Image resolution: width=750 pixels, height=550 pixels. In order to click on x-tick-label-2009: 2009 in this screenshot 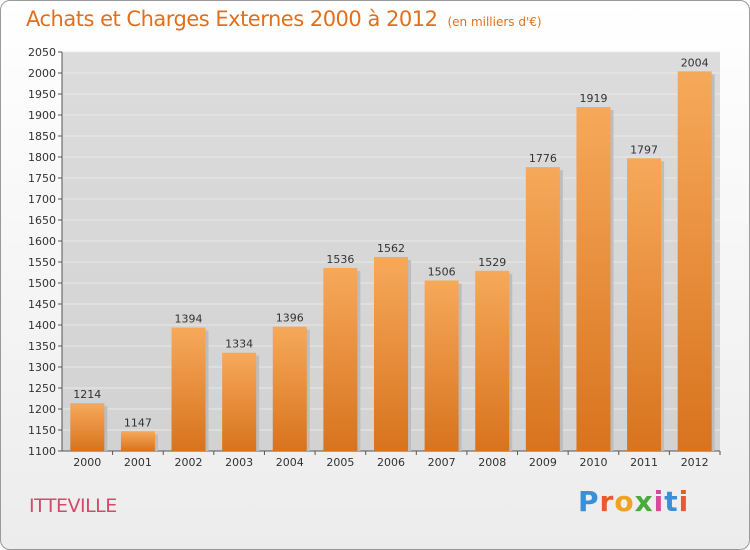, I will do `click(543, 462)`.